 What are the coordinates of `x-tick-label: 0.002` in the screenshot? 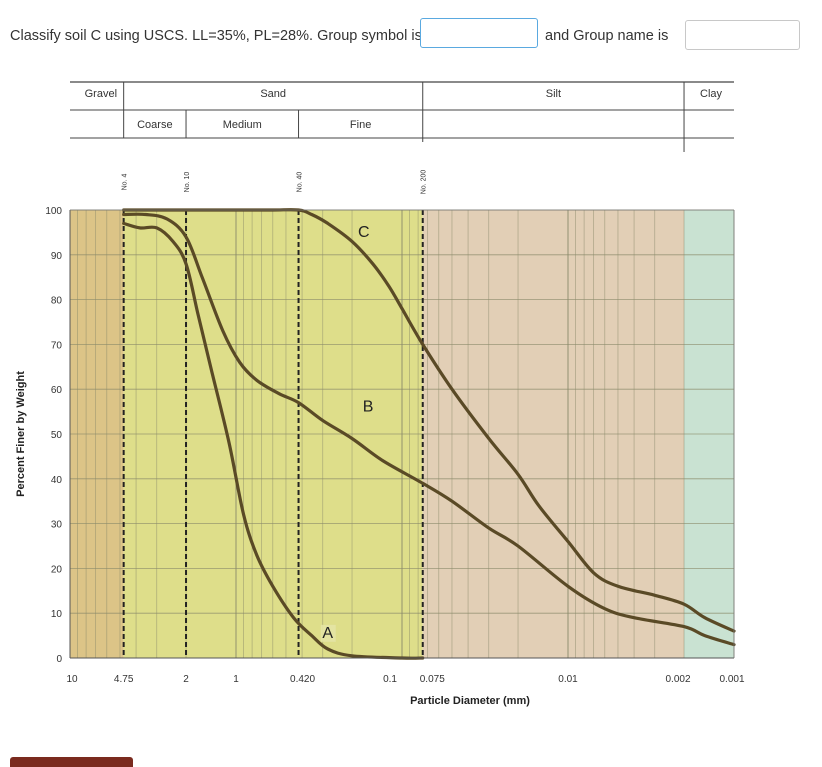 It's located at (678, 679).